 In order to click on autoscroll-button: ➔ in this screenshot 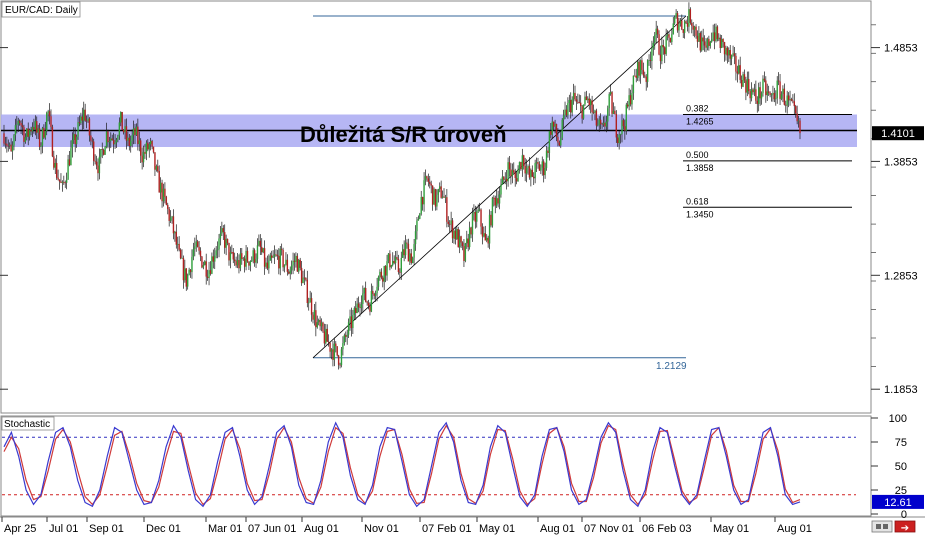, I will do `click(905, 527)`.